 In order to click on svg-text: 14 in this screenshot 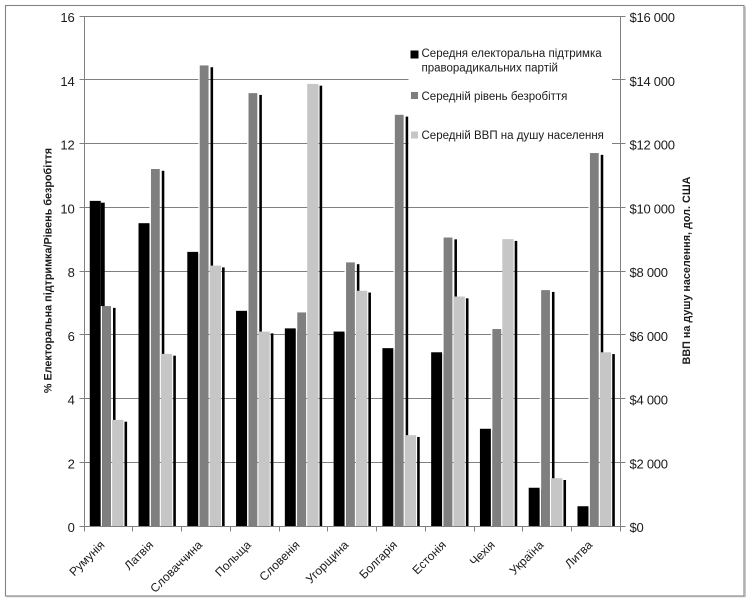, I will do `click(67, 81)`.